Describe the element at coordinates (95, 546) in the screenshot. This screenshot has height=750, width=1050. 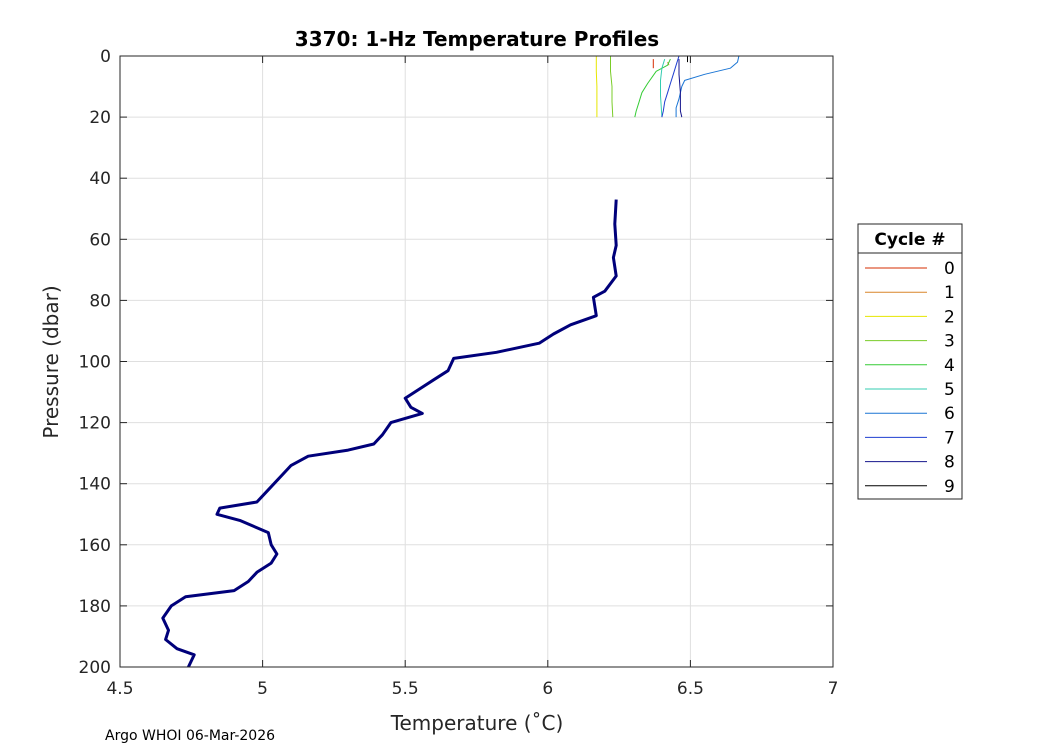
I see `y-tick-label: 160` at that location.